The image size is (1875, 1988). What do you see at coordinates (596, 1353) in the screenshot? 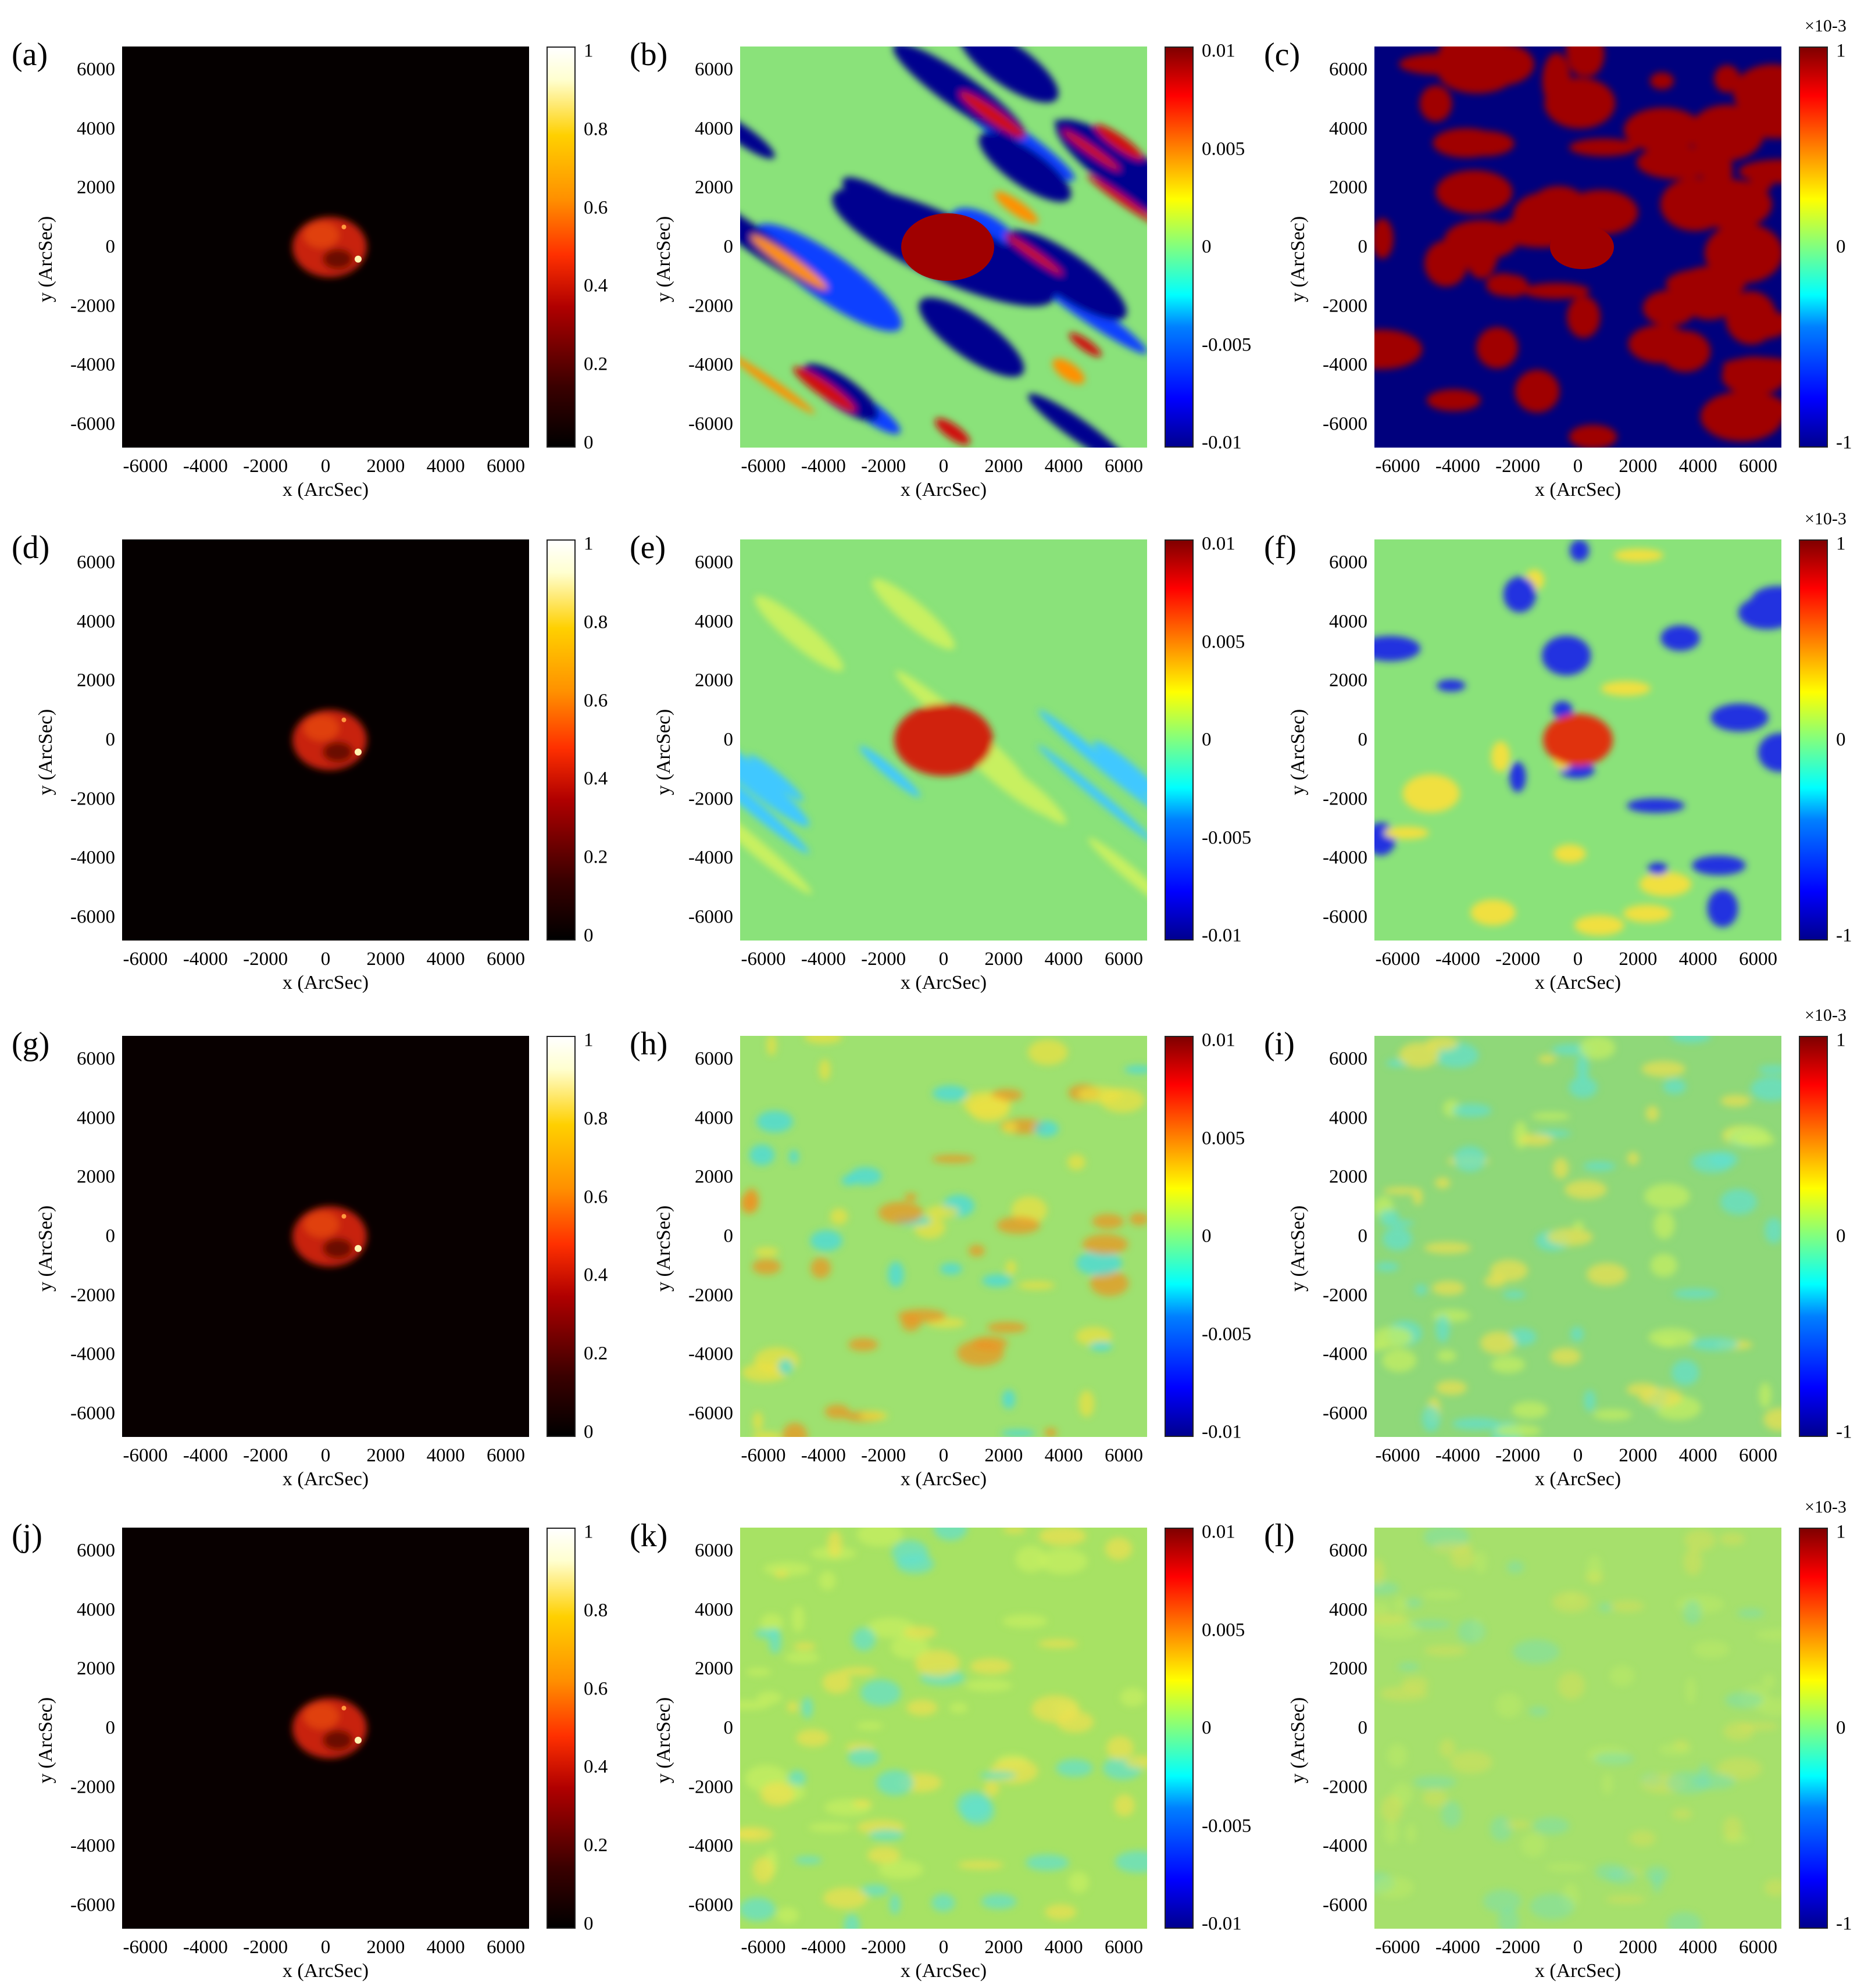
I see `colorbar-tick-label: 0.2` at bounding box center [596, 1353].